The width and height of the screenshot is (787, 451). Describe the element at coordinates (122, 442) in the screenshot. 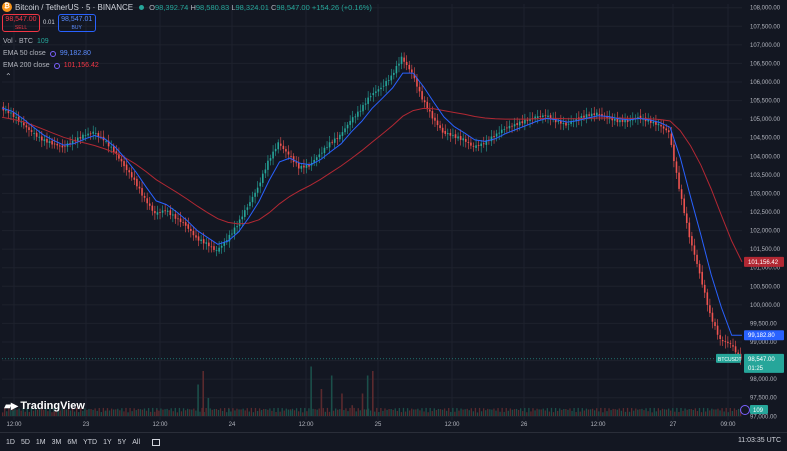

I see `timeframe-5y: 5Y` at that location.